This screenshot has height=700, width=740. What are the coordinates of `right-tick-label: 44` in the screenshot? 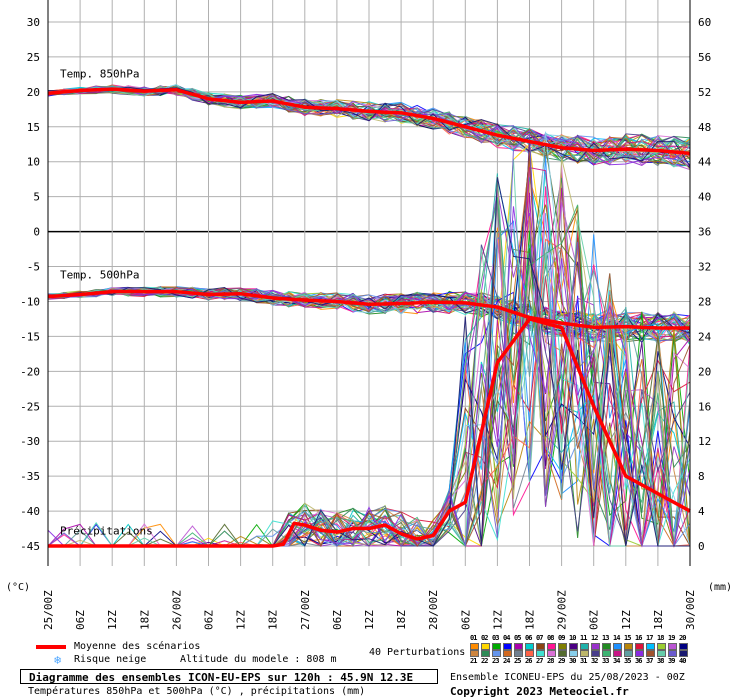 It's located at (705, 162).